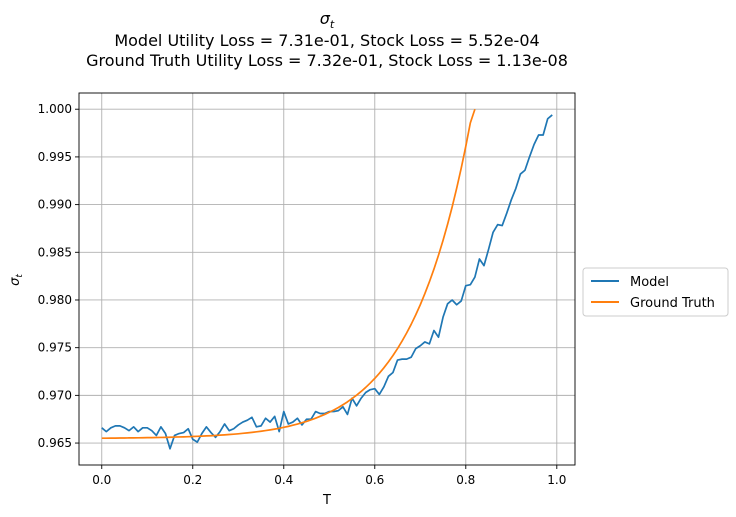 The height and width of the screenshot is (517, 736). What do you see at coordinates (326, 500) in the screenshot?
I see `x-axis-label: T` at bounding box center [326, 500].